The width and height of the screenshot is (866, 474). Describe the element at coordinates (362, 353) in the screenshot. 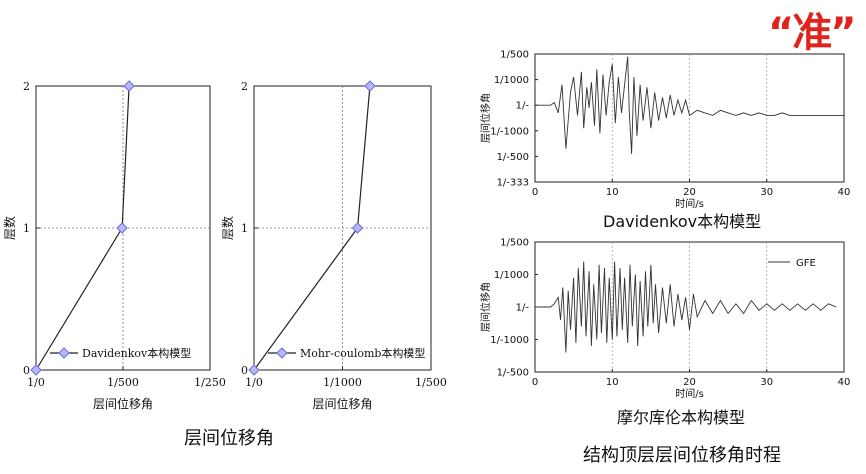

I see `chart2-legend-label: Mohr-coulomb本构模型` at that location.